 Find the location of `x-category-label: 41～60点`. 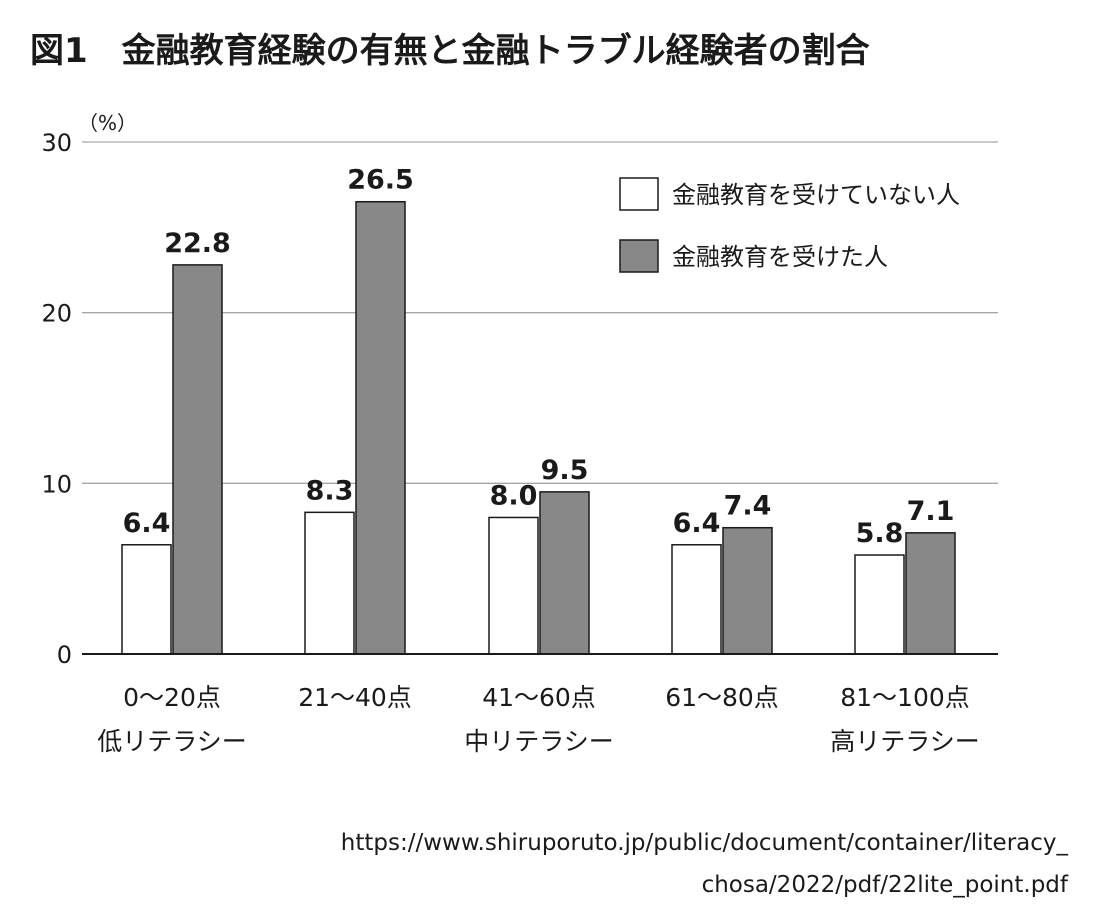

x-category-label: 41～60点 is located at coordinates (539, 697).